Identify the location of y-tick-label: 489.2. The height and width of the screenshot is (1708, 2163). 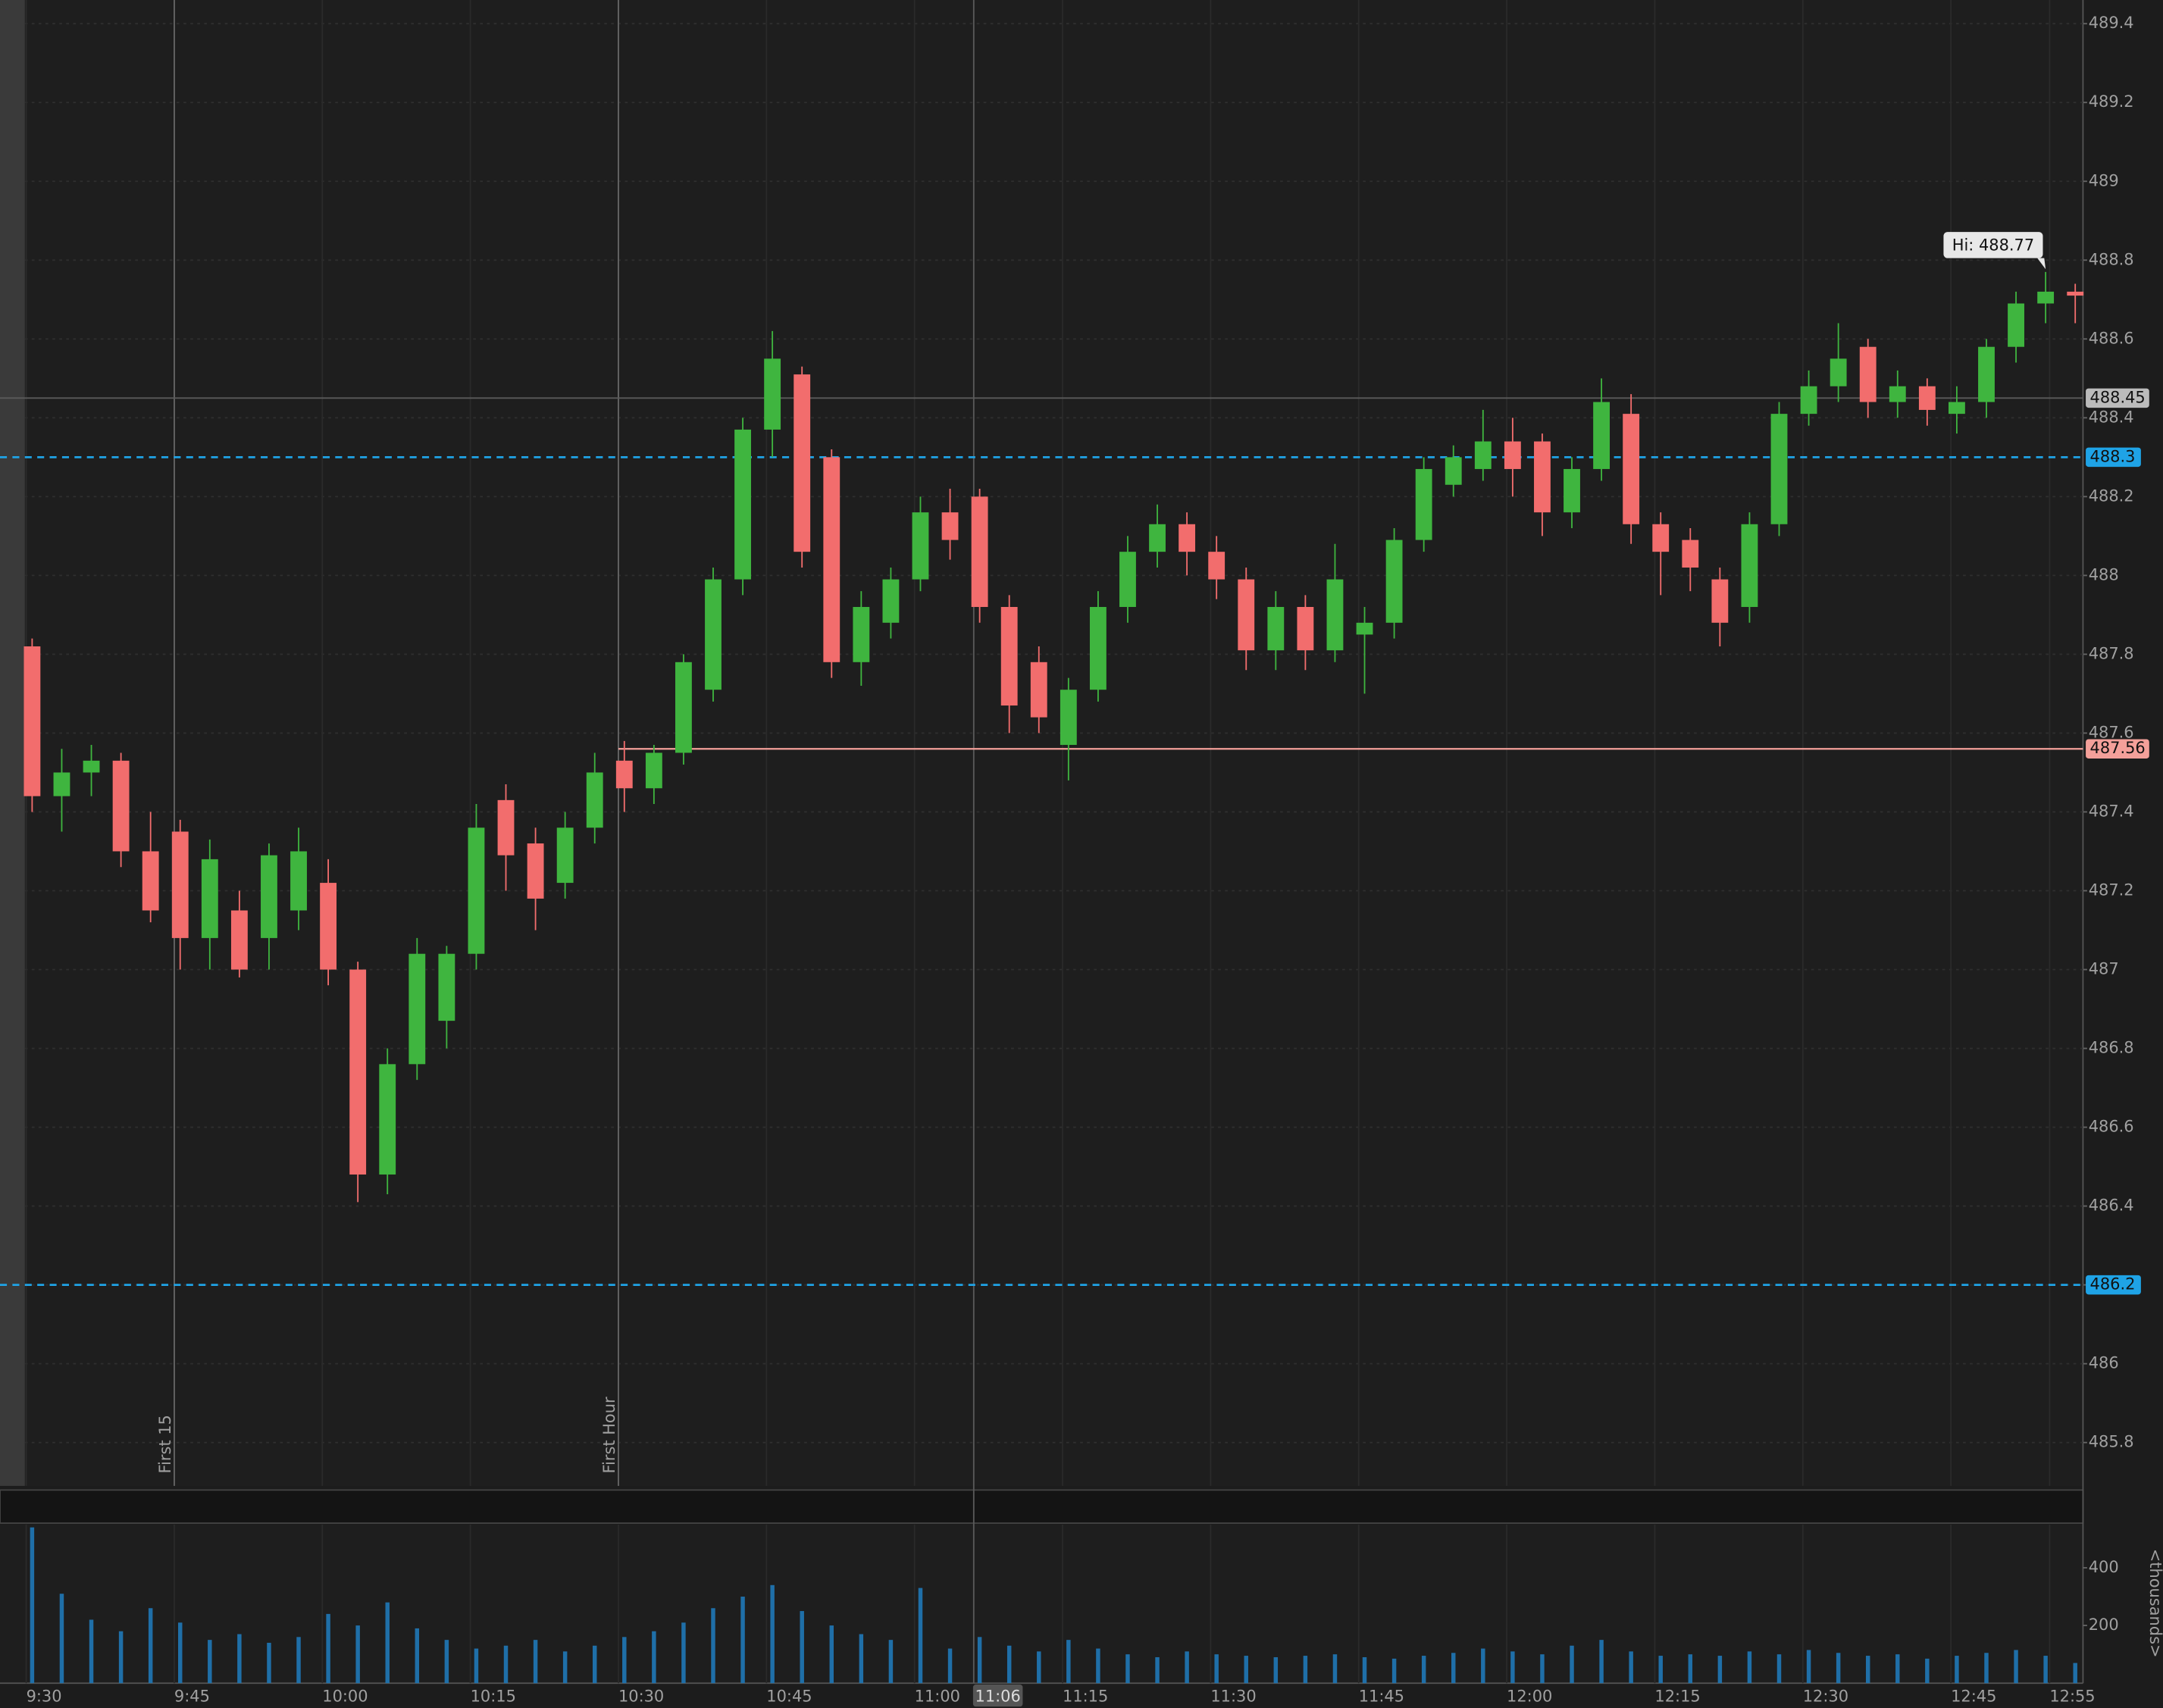
(2111, 101).